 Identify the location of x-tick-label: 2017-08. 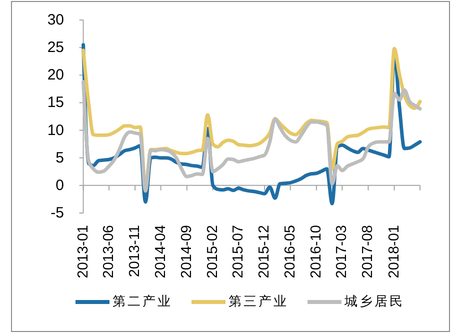
(368, 251).